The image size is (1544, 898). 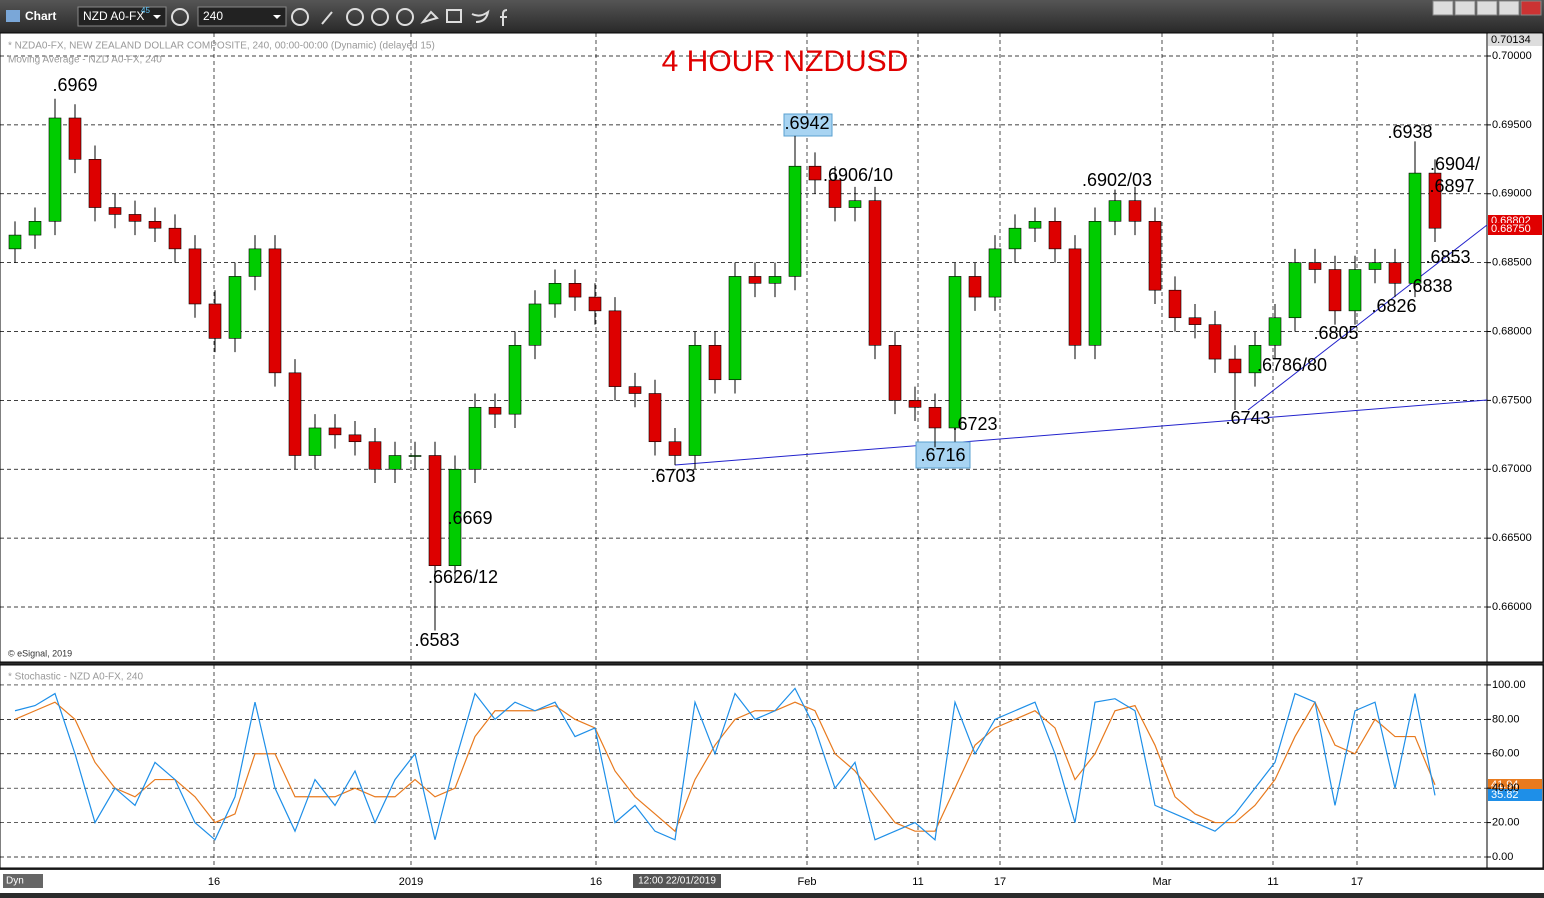 What do you see at coordinates (1505, 795) in the screenshot?
I see `stoch-badge: 35.82` at bounding box center [1505, 795].